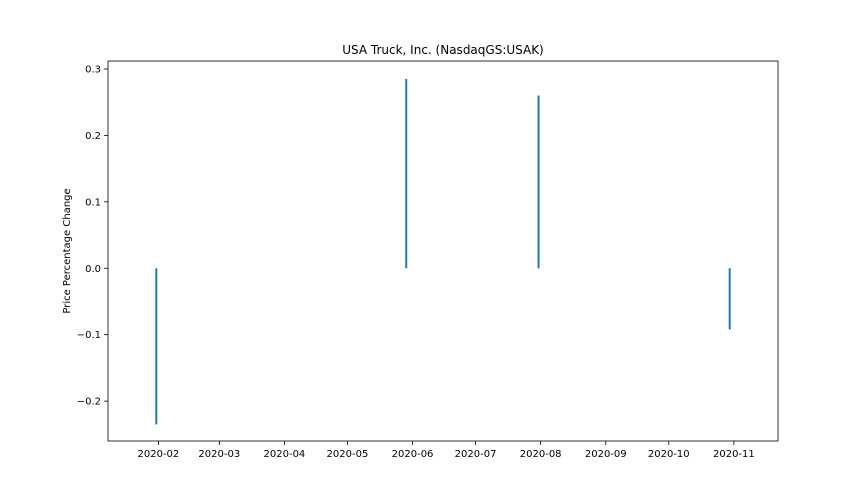 The height and width of the screenshot is (504, 864). I want to click on x-tick-label: 2020-11, so click(734, 454).